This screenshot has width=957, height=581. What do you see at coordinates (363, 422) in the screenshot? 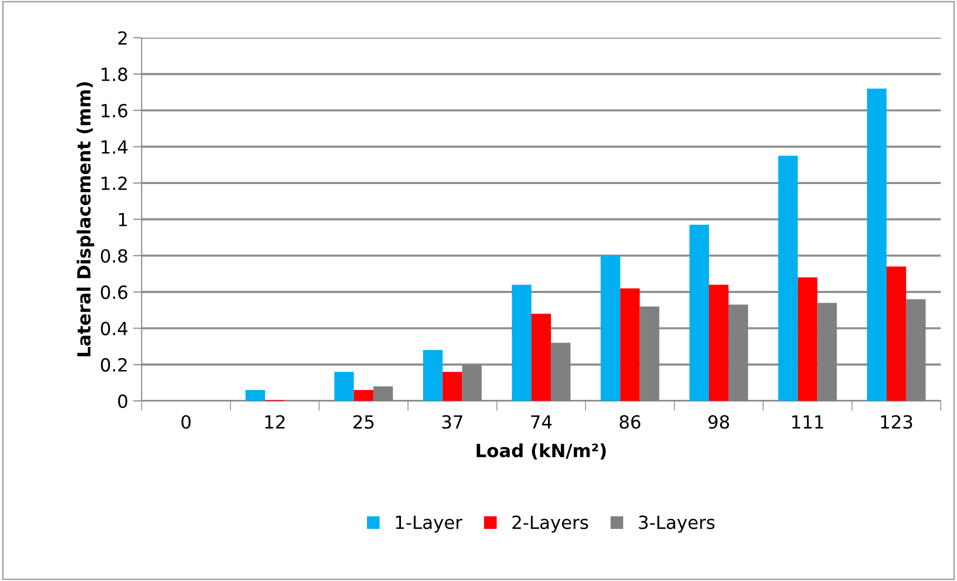
I see `x-tick-label: 25` at bounding box center [363, 422].